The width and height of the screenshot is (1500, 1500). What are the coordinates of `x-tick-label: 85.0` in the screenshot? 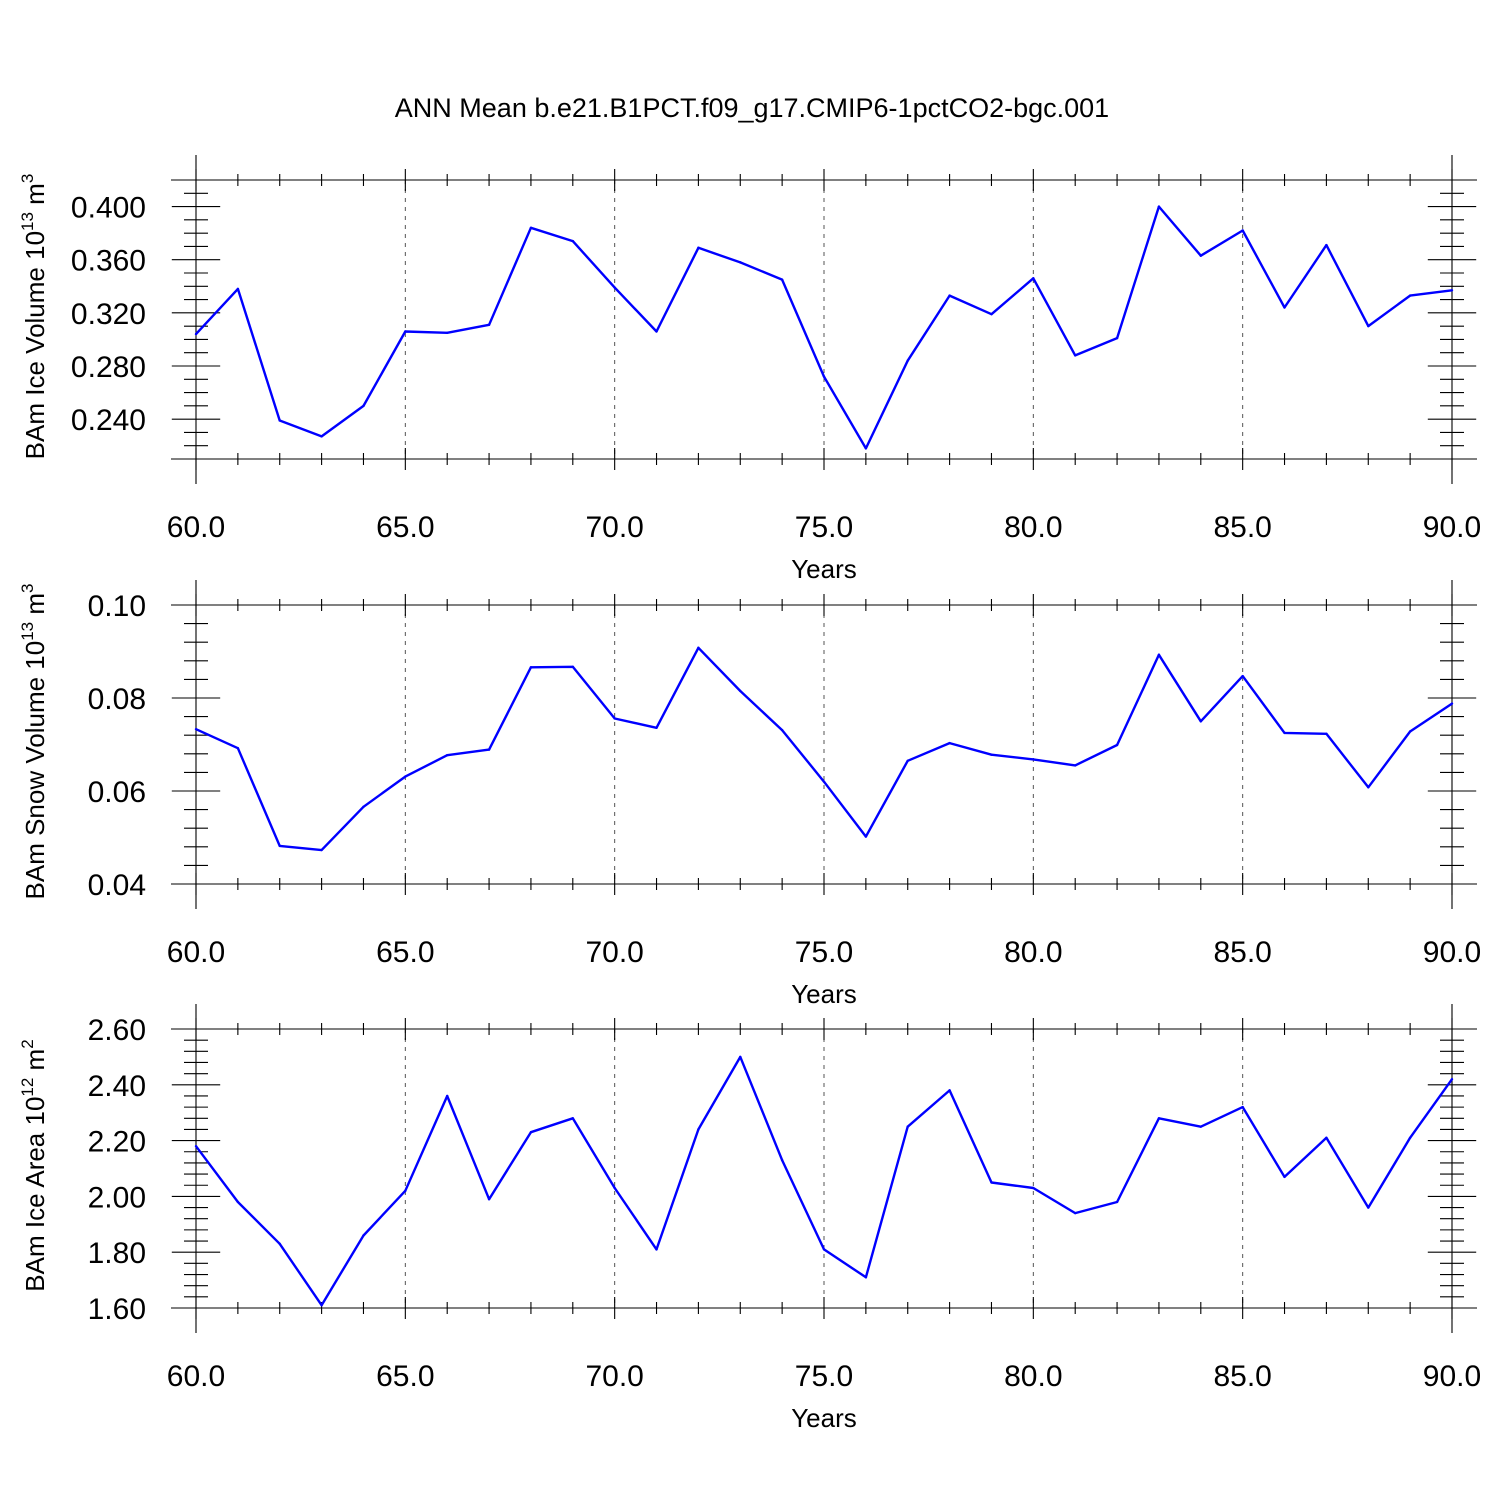 It's located at (1242, 952).